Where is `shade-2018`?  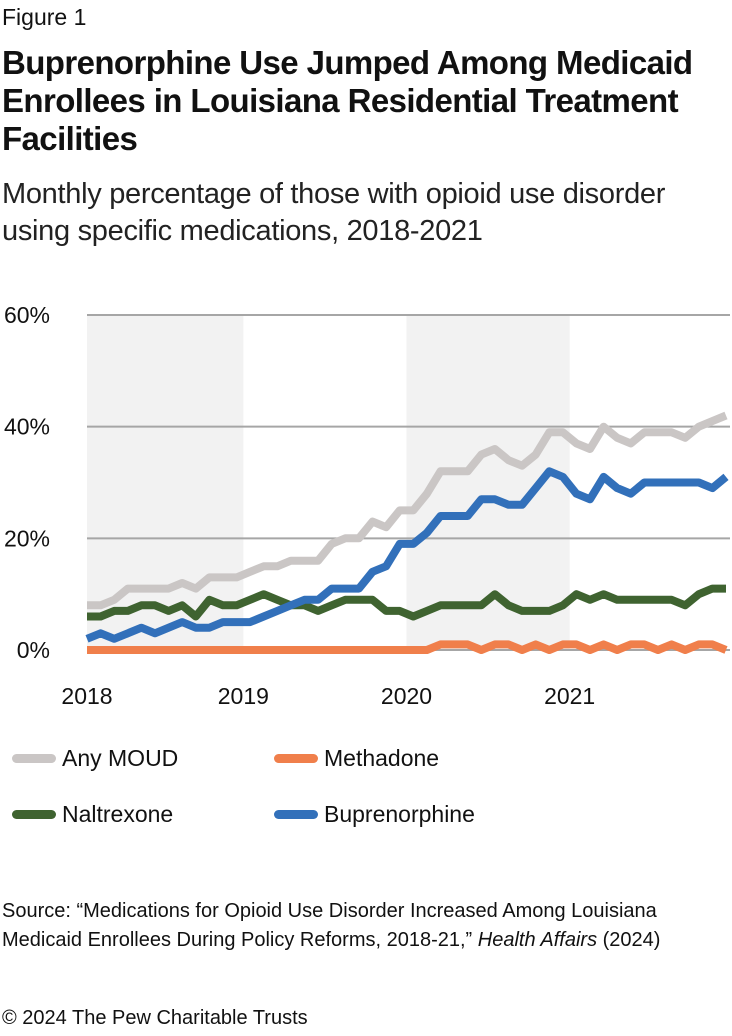 shade-2018 is located at coordinates (165, 482).